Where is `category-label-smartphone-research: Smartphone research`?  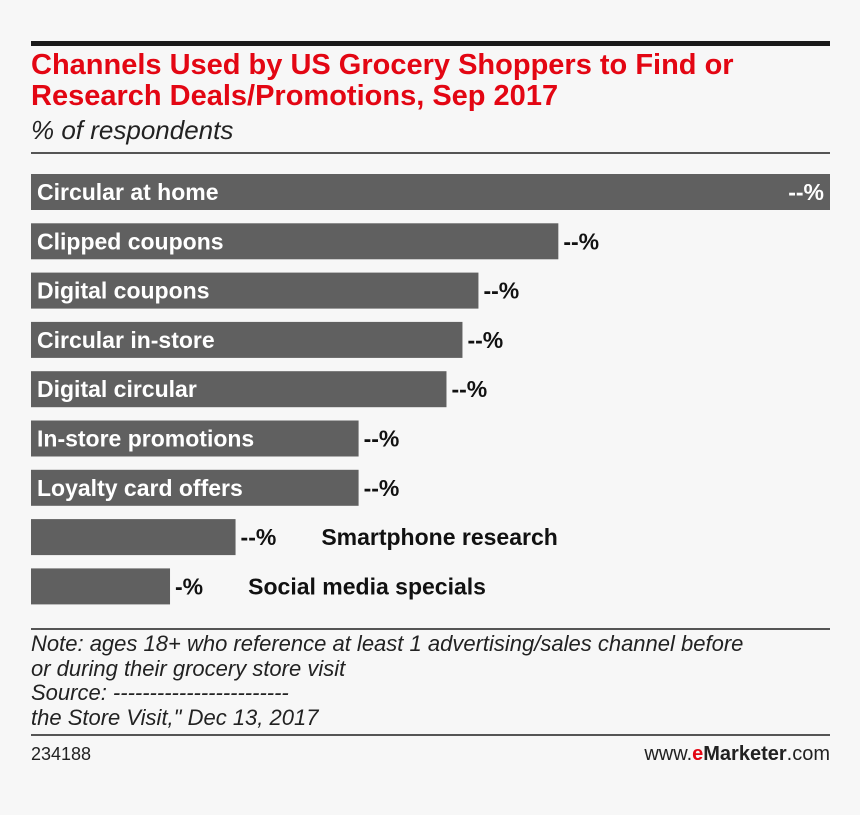 category-label-smartphone-research: Smartphone research is located at coordinates (439, 537).